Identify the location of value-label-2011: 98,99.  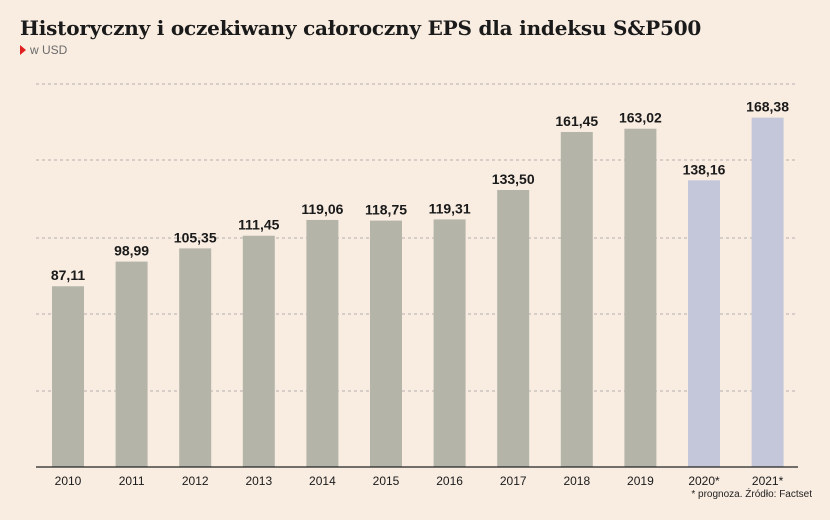
(131, 251).